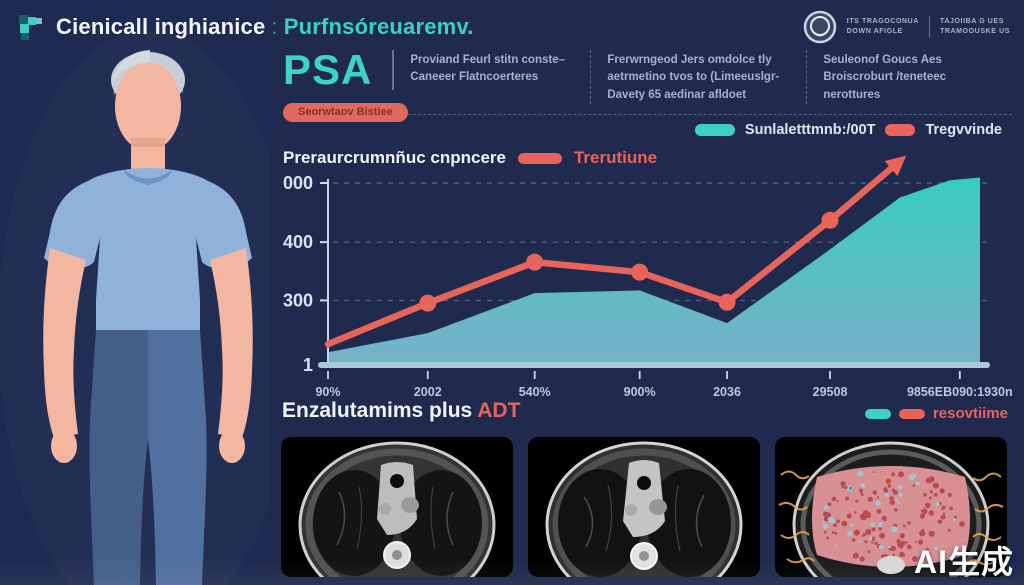 The height and width of the screenshot is (585, 1024). Describe the element at coordinates (877, 413) in the screenshot. I see `scan-legend-swatch-teal` at that location.